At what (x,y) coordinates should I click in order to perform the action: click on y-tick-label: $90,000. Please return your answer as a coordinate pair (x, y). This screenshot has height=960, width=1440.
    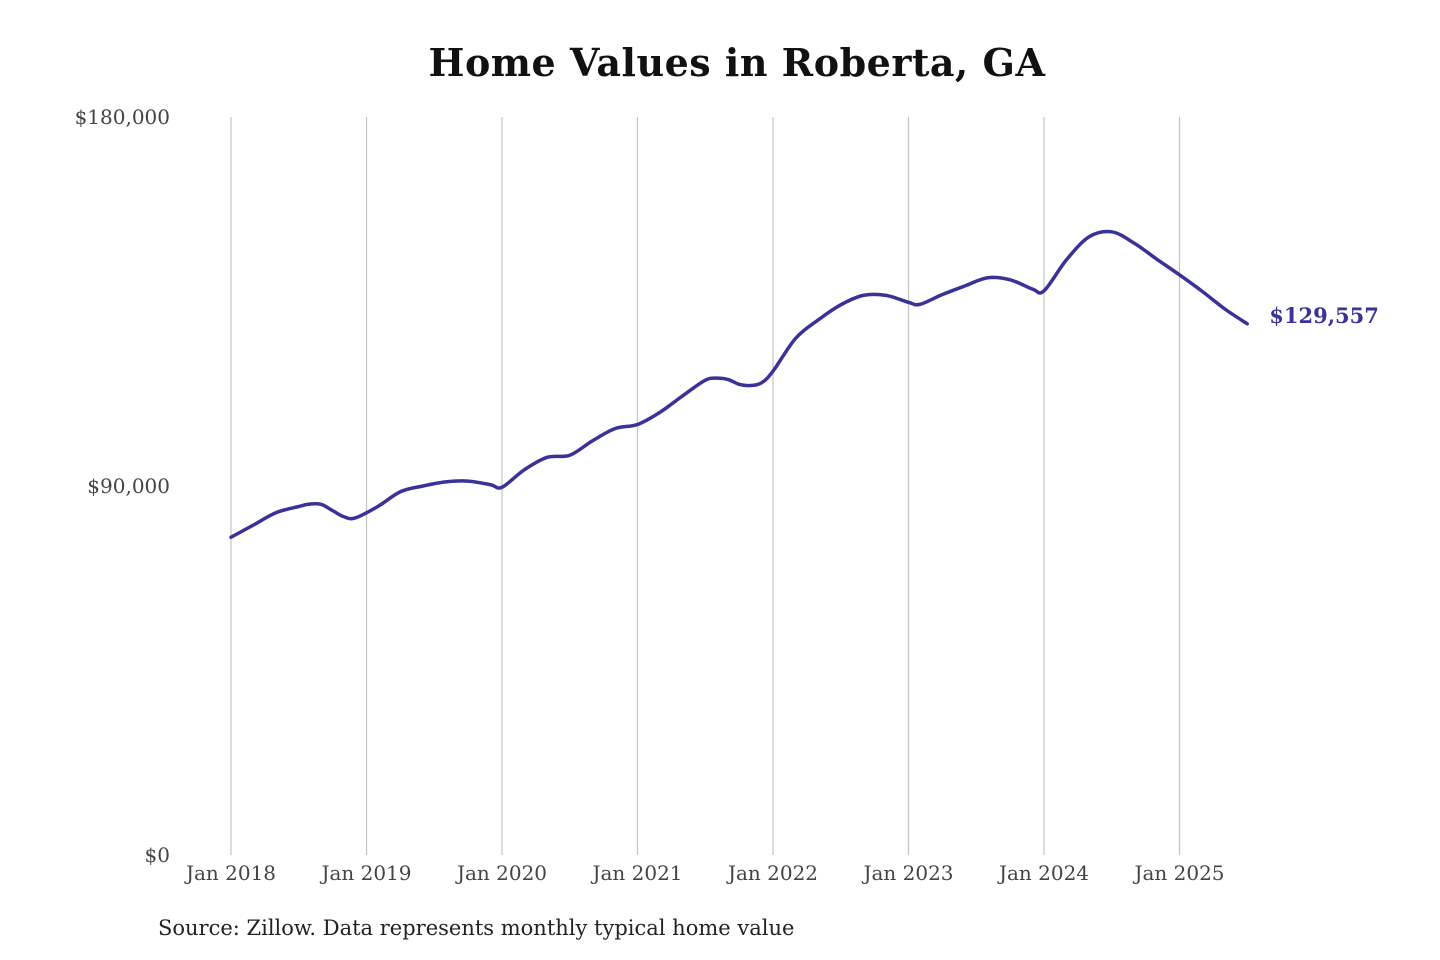
    Looking at the image, I should click on (128, 486).